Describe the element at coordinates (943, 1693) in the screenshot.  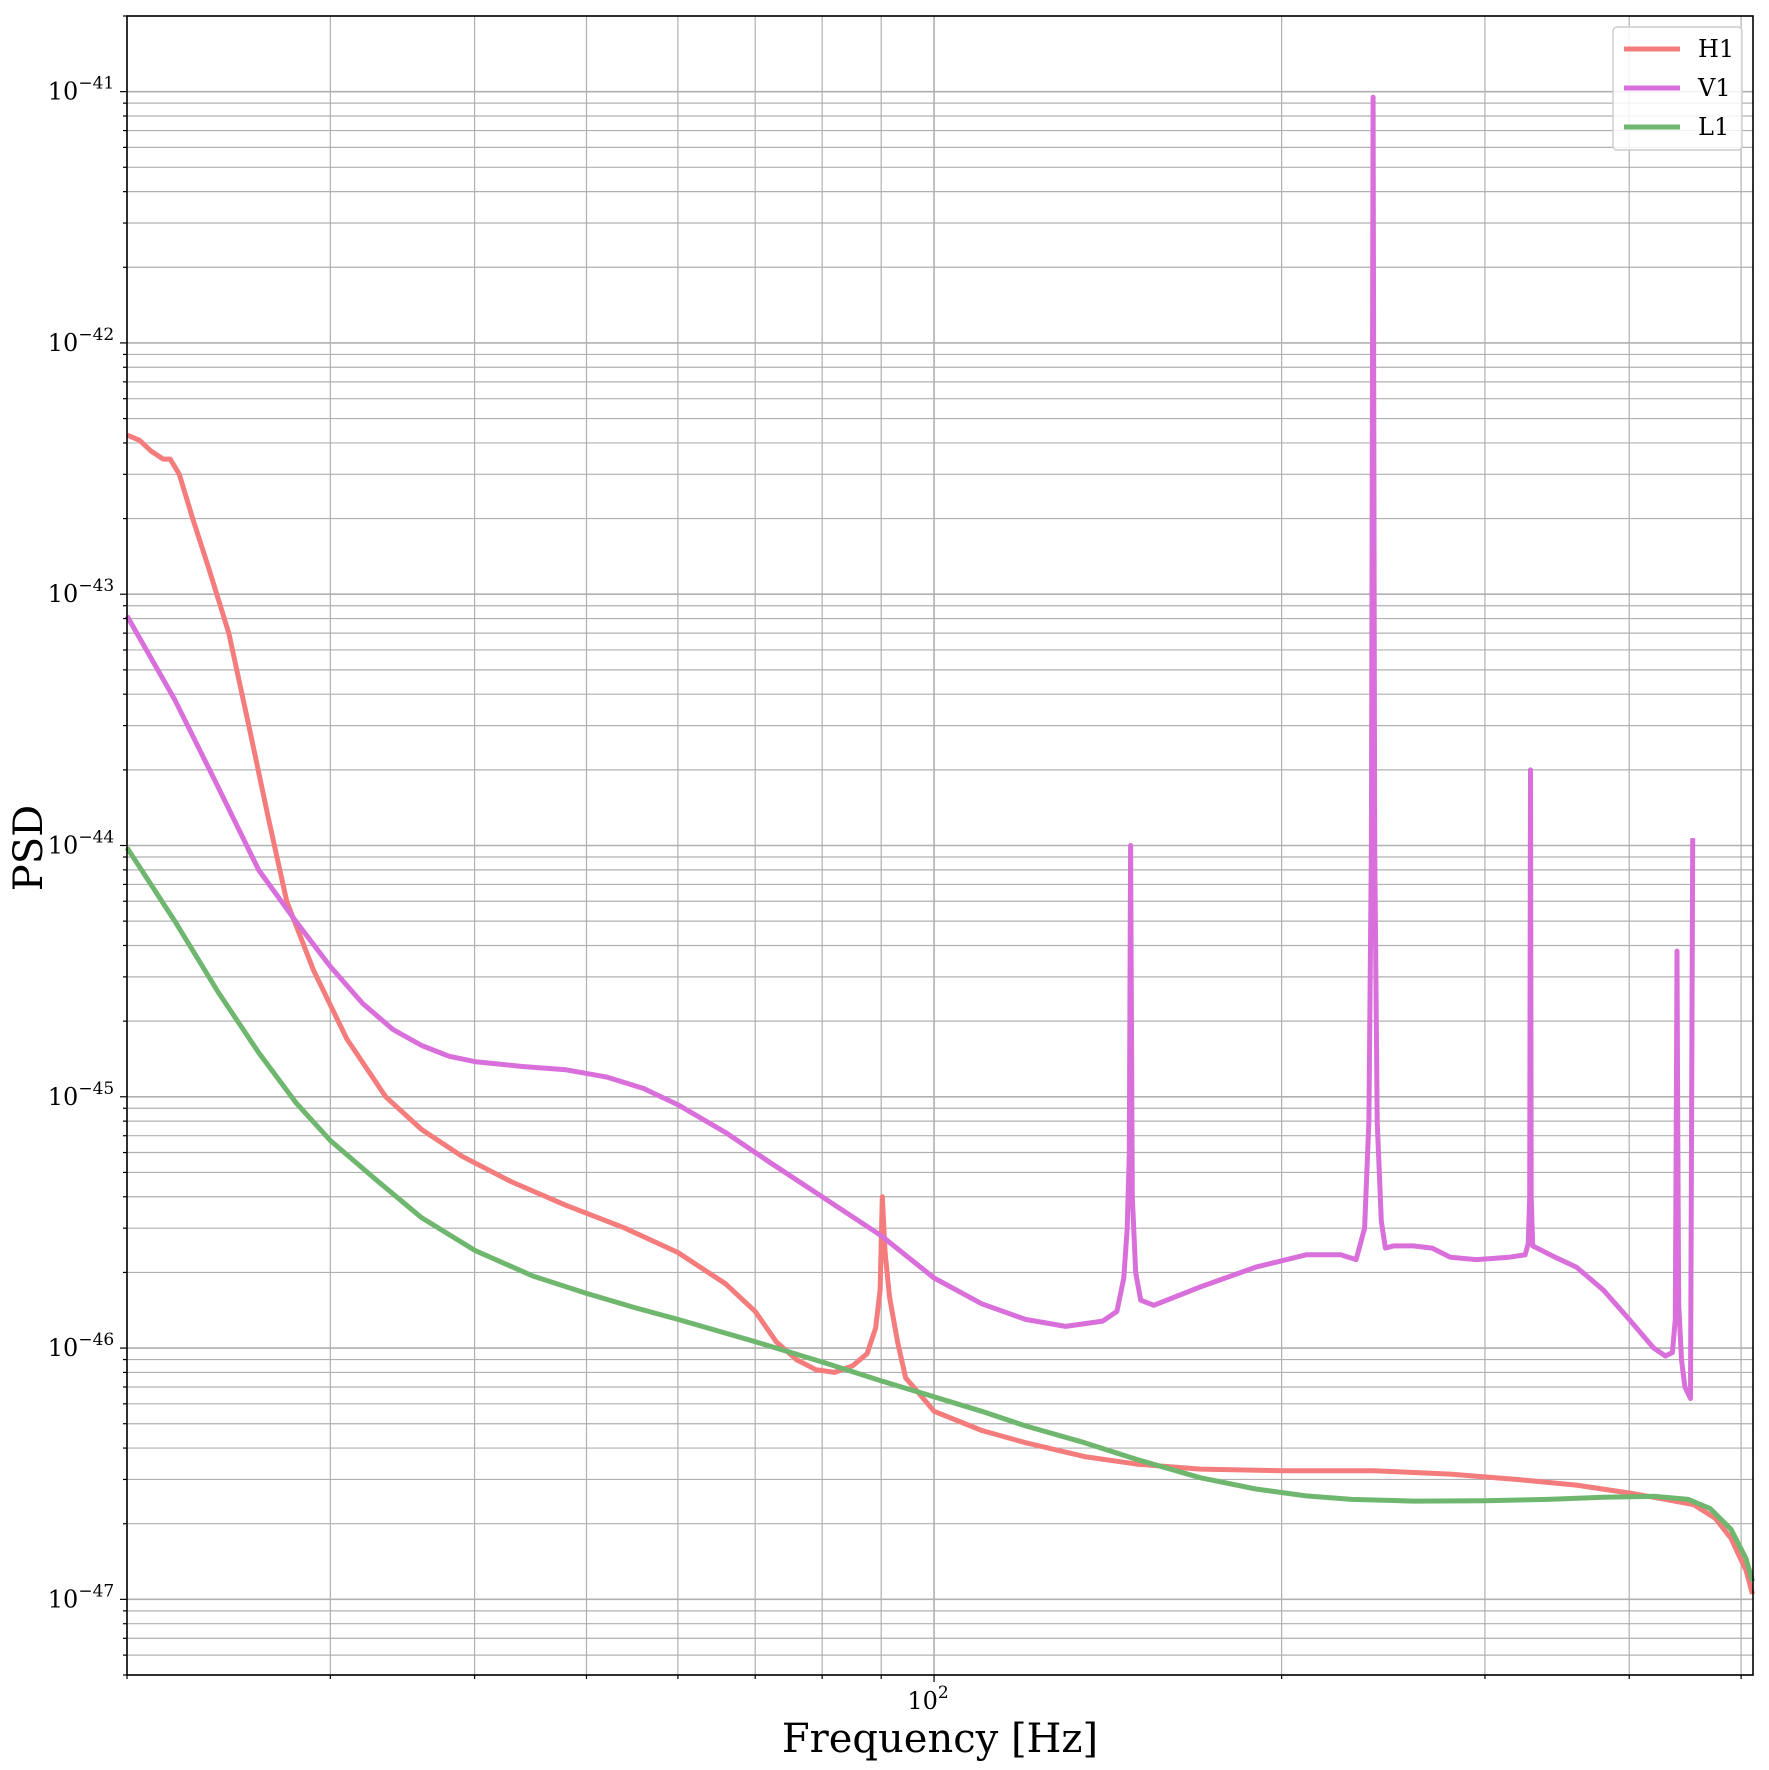
I see `x-tick-label-exponent: 2` at that location.